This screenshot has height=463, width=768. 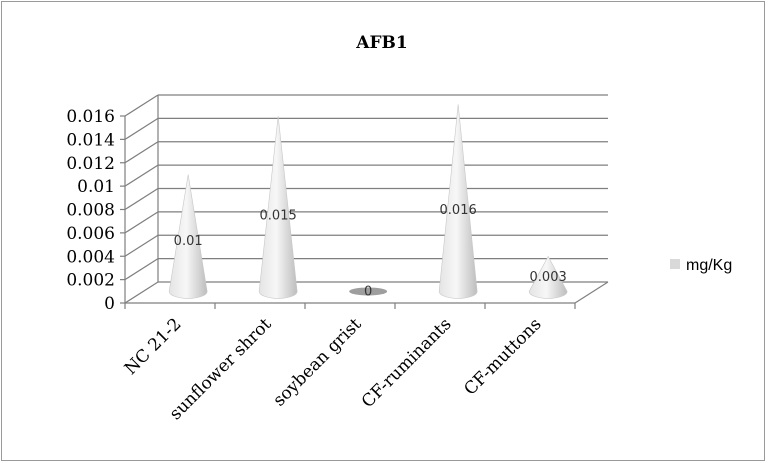 I want to click on floor-right-edge, so click(x=591, y=292).